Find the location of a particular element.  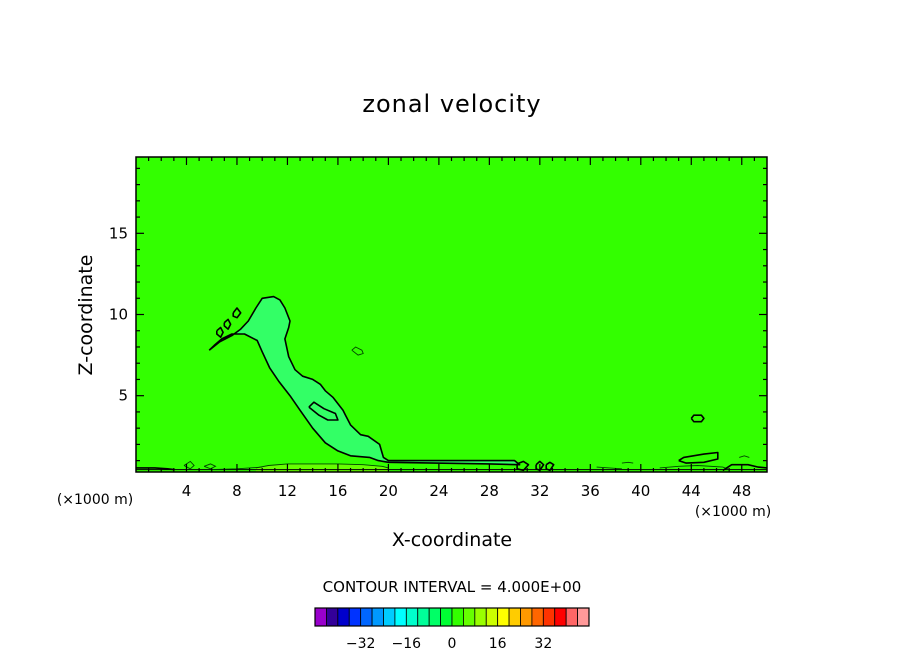

x-tick-label: 4 is located at coordinates (187, 491).